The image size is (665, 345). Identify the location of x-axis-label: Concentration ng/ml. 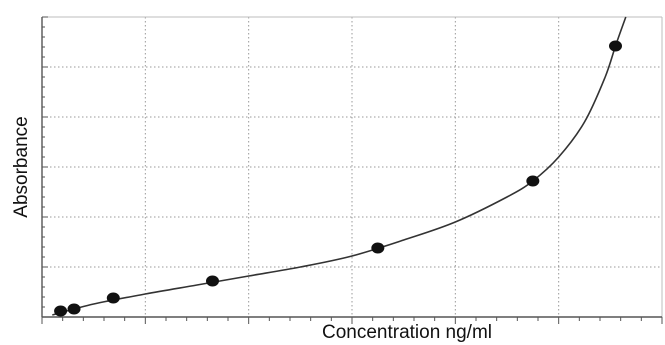
(407, 332).